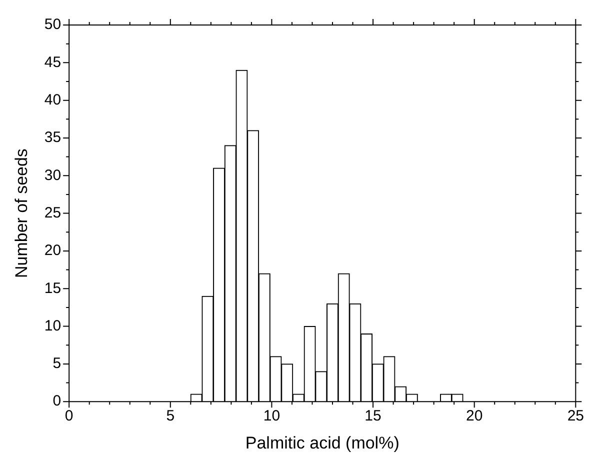 The width and height of the screenshot is (598, 464). What do you see at coordinates (575, 416) in the screenshot?
I see `x-tick-label: 25` at bounding box center [575, 416].